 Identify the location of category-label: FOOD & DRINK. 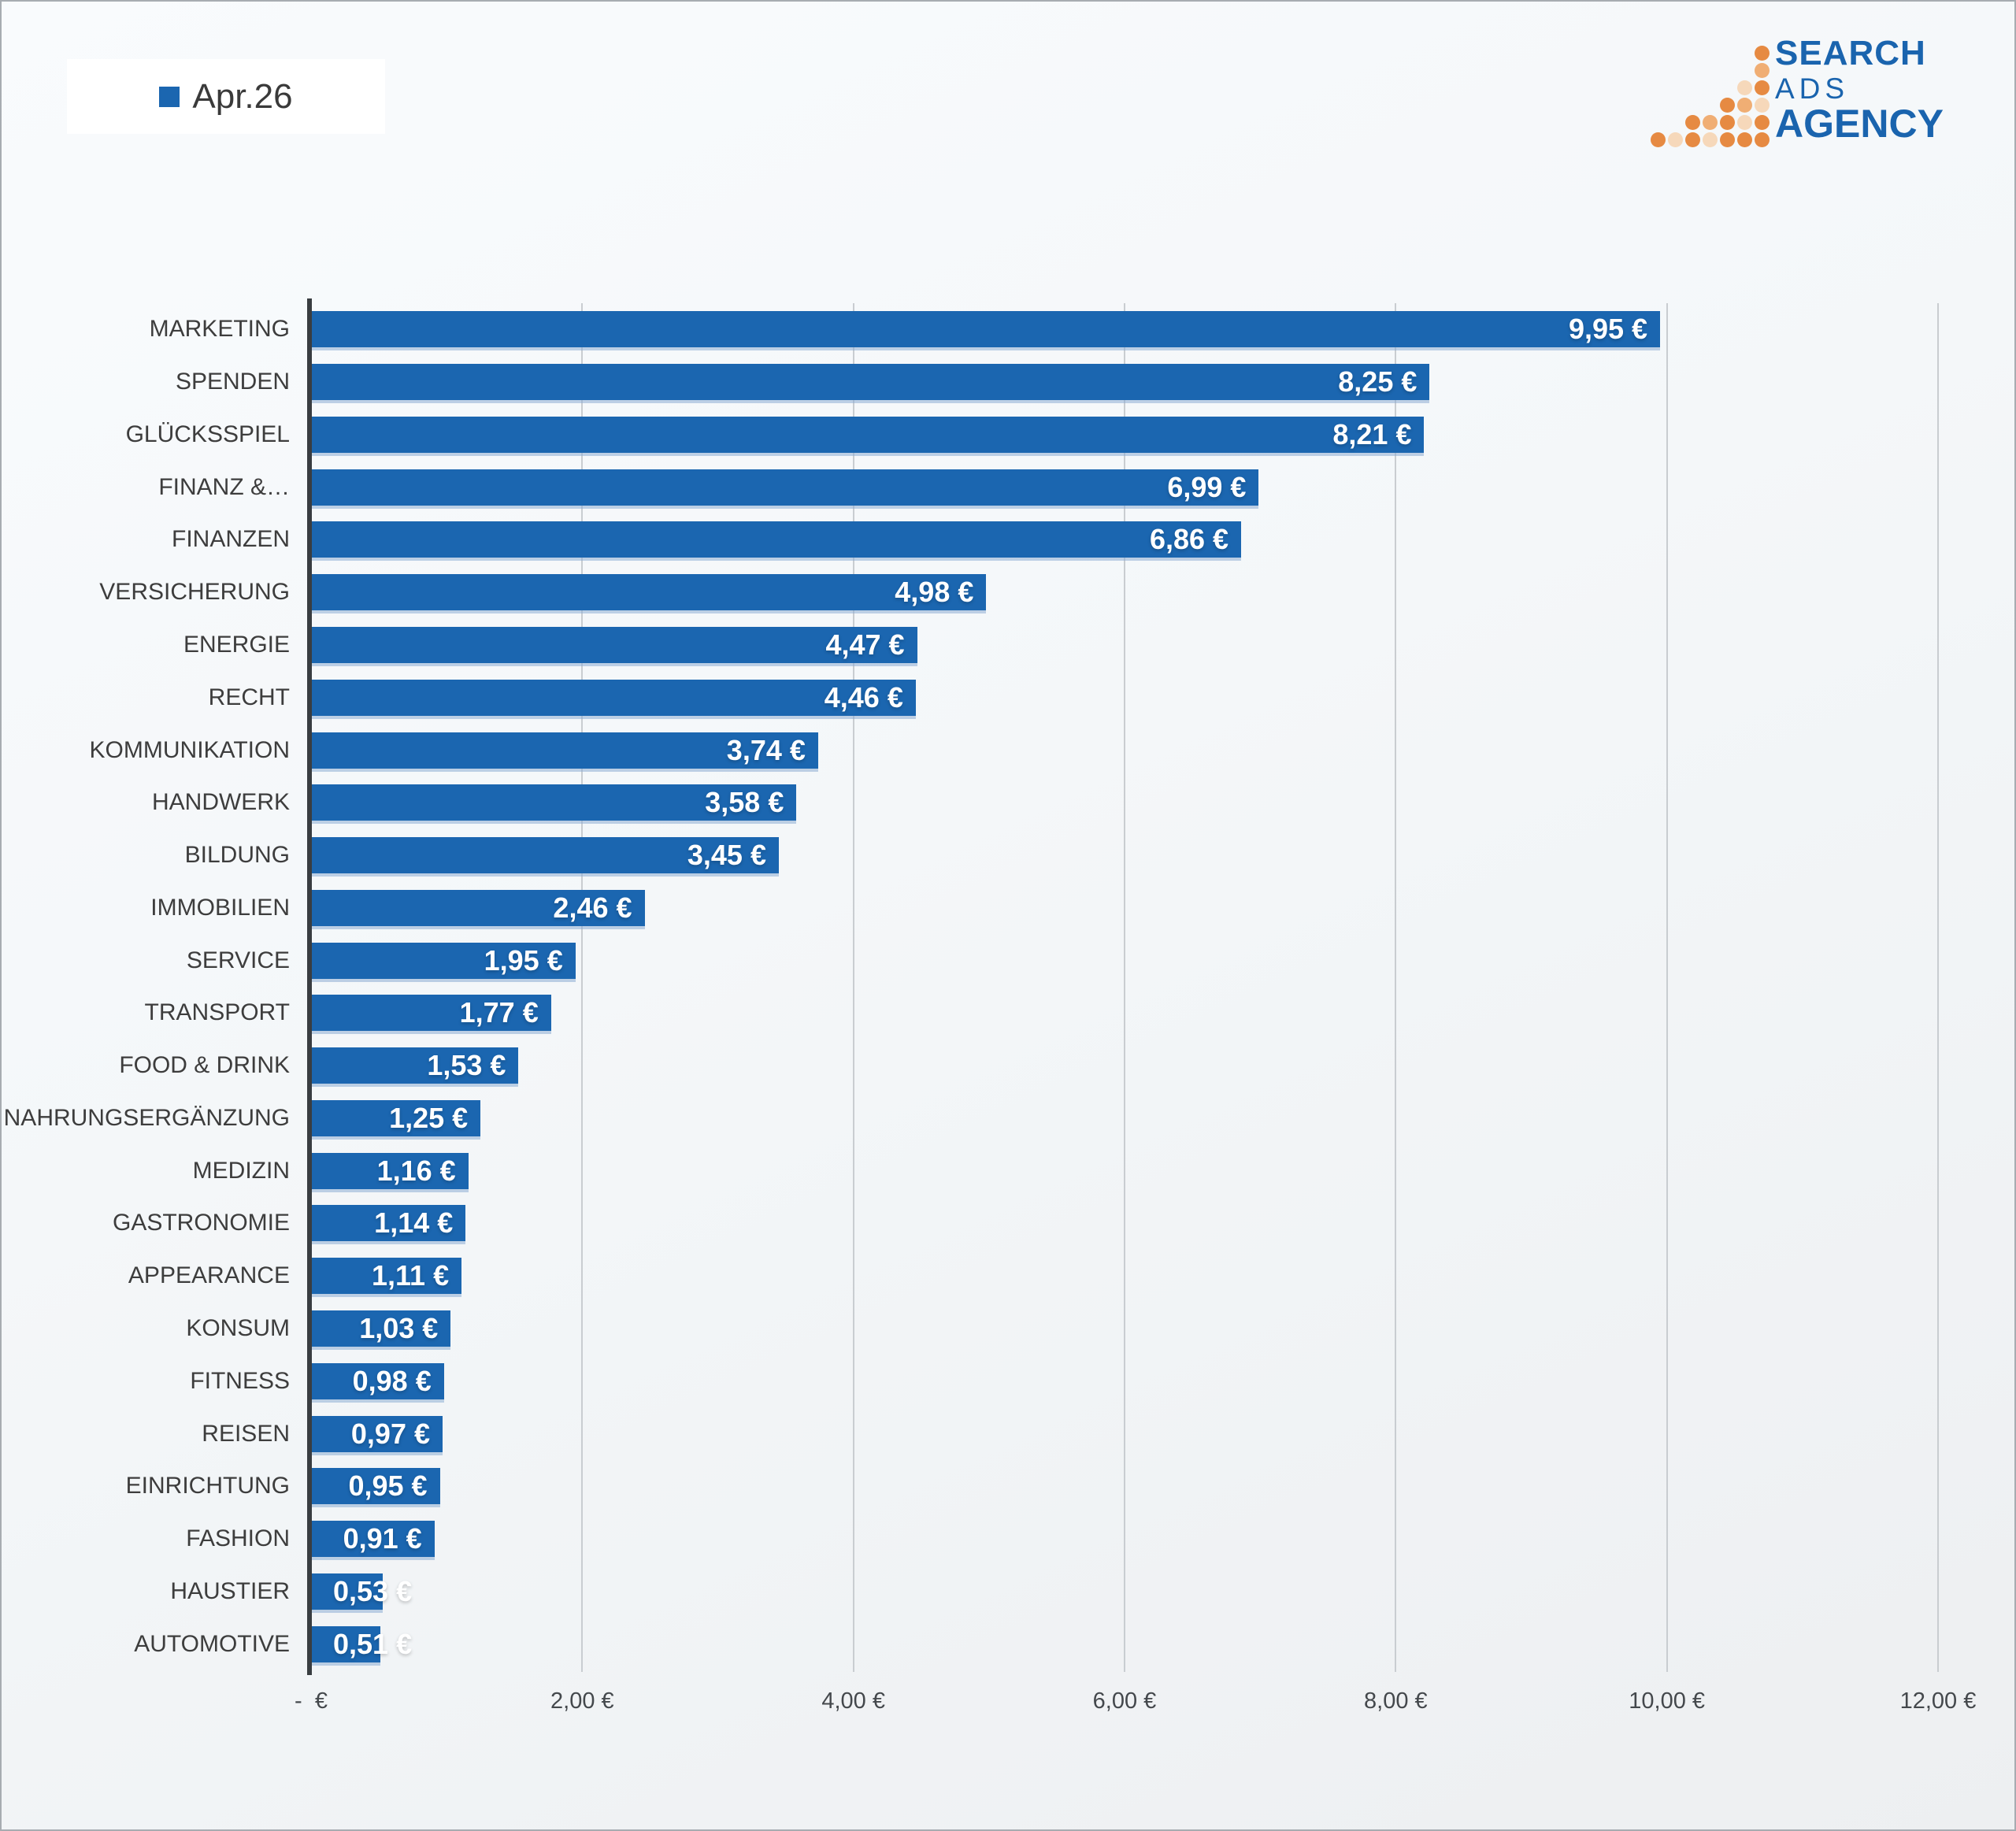
(204, 1065).